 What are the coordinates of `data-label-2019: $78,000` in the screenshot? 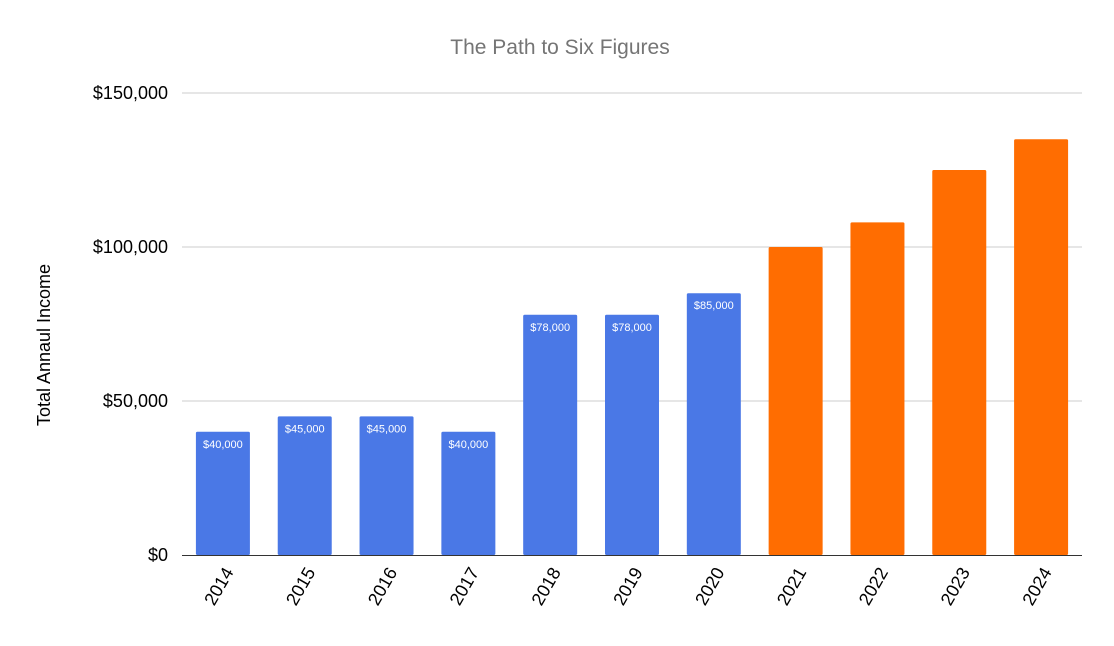 It's located at (632, 328).